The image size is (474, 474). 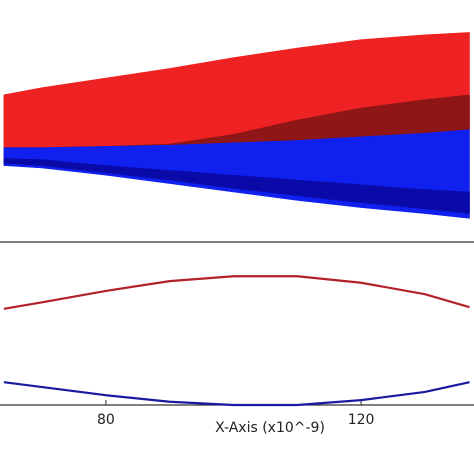 What do you see at coordinates (236, 186) in the screenshot?
I see `band-area` at bounding box center [236, 186].